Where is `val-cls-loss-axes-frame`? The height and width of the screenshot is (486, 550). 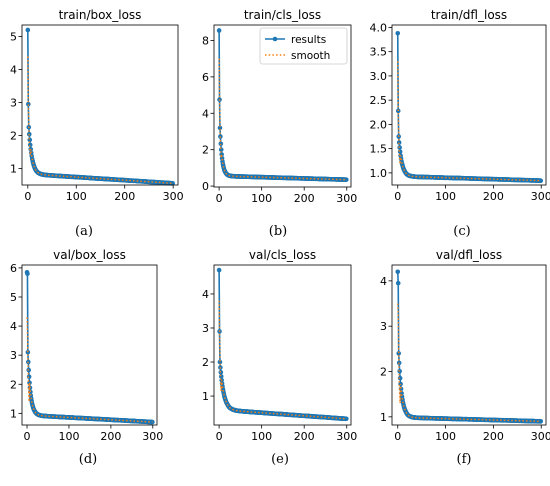 val-cls-loss-axes-frame is located at coordinates (282, 345).